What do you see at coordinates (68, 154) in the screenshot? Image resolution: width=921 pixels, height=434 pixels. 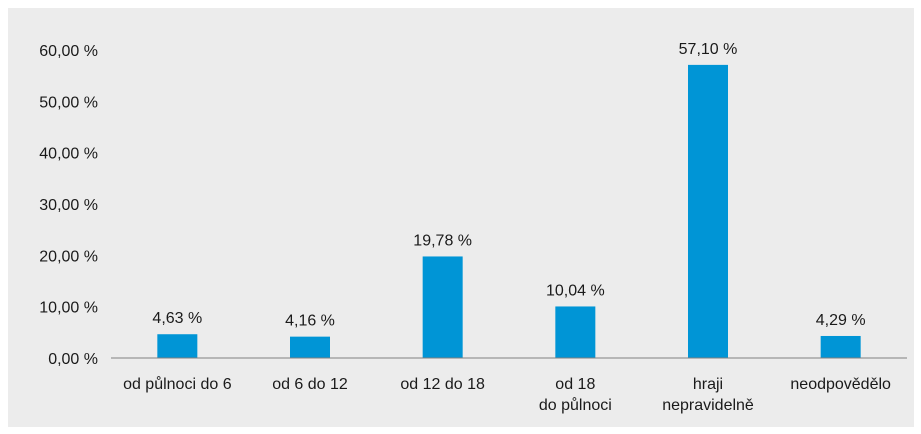 I see `y-tick-label: 40,00 %` at bounding box center [68, 154].